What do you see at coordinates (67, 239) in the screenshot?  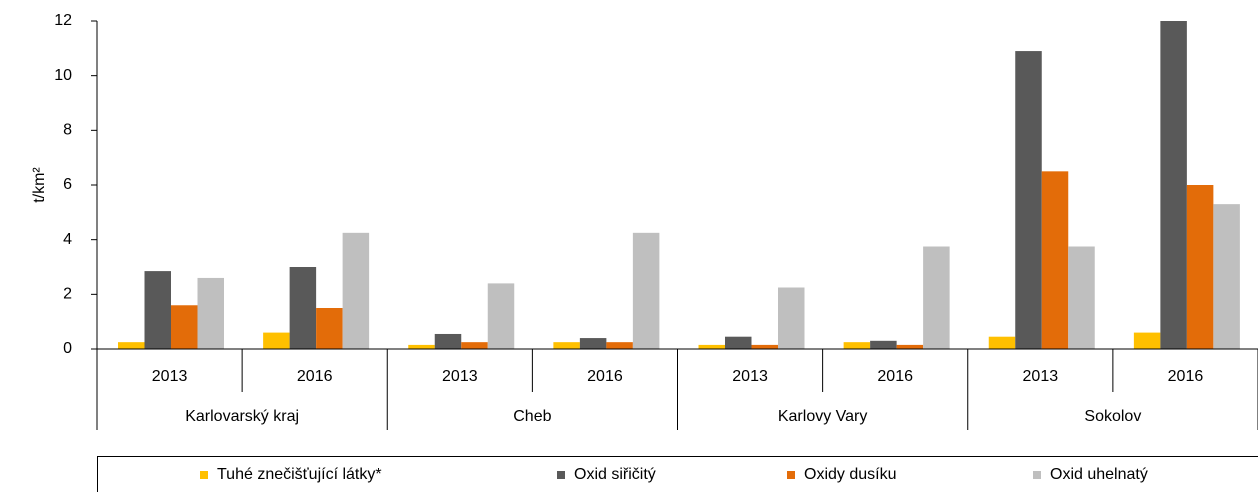 I see `y-tick-label: 4` at bounding box center [67, 239].